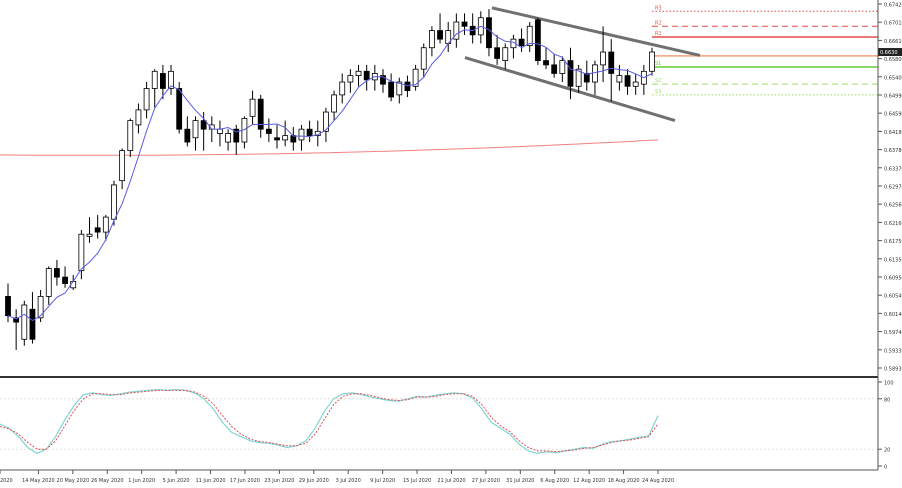 Image resolution: width=902 pixels, height=488 pixels. I want to click on time-tick-label: 12 Aug 2020, so click(589, 481).